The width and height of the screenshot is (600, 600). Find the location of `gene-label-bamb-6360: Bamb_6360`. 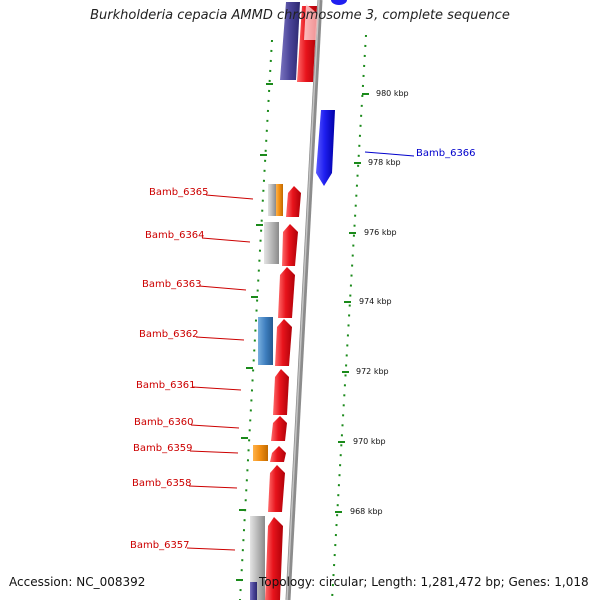

gene-label-bamb-6360: Bamb_6360 is located at coordinates (164, 422).